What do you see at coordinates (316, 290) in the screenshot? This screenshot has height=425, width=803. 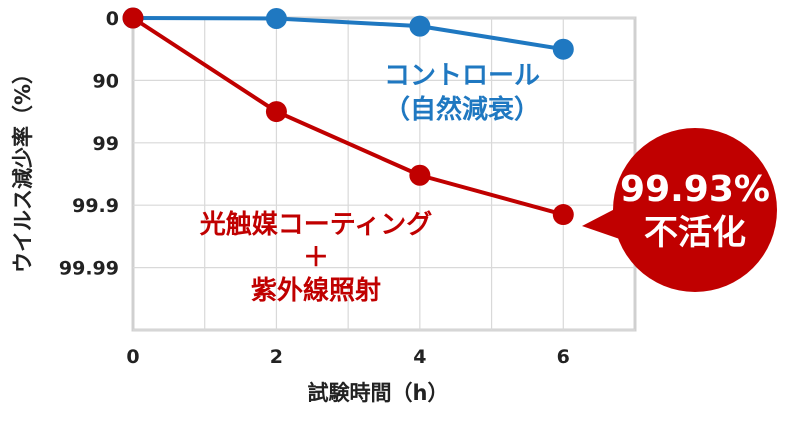 I see `treated-annotation-line3: 紫外線照射` at bounding box center [316, 290].